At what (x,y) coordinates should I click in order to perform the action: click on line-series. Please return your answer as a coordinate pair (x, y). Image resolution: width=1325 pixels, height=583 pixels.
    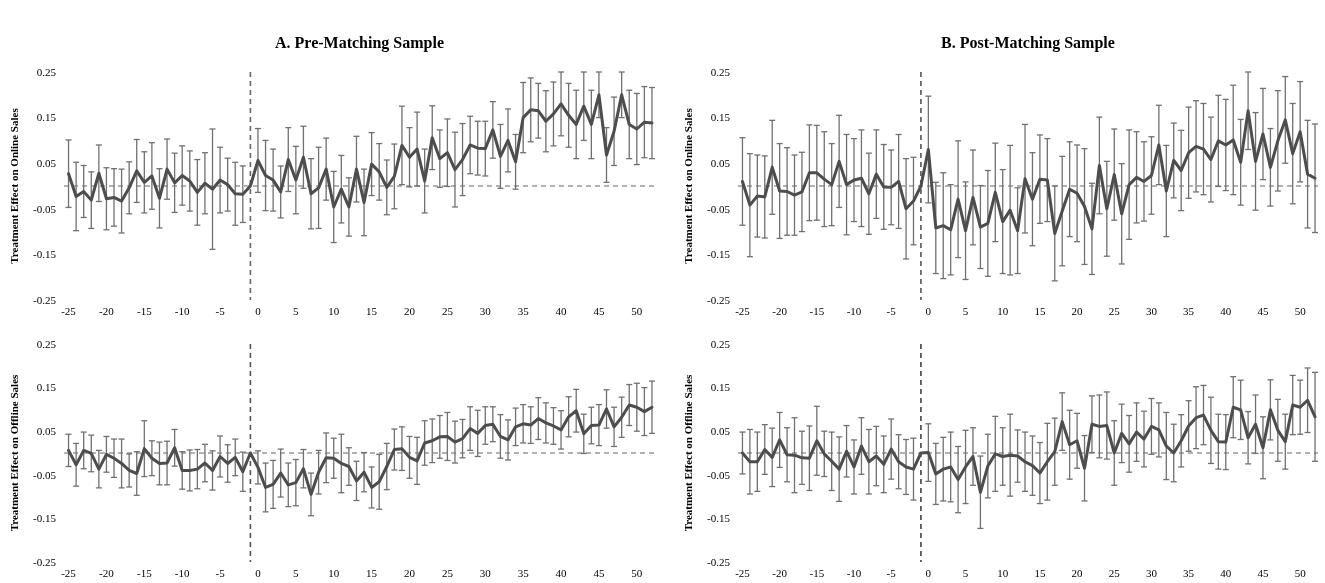
    Looking at the image, I should click on (360, 151).